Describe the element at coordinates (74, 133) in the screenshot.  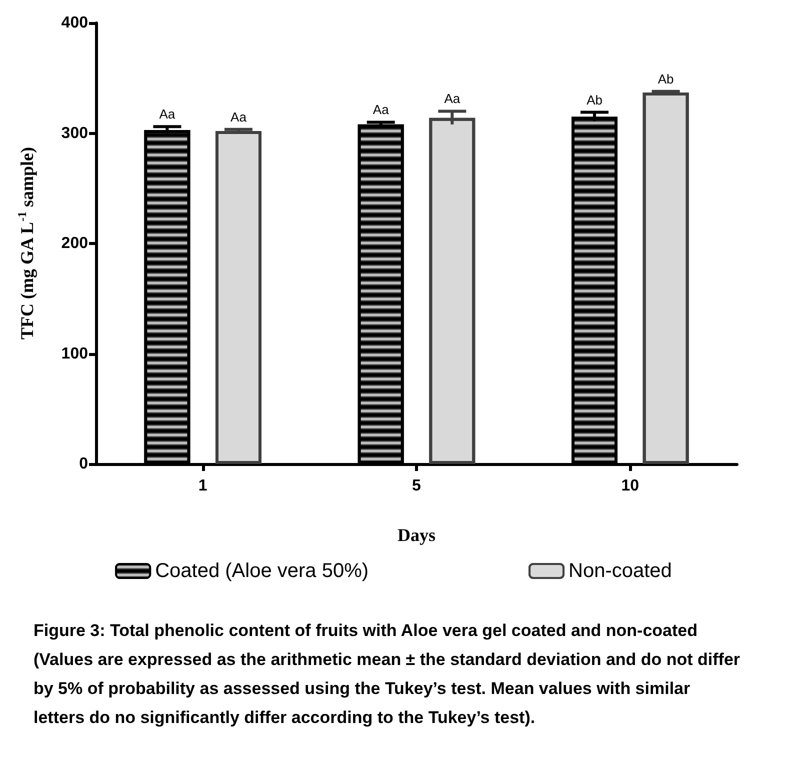
I see `y-tick-label: 300` at that location.